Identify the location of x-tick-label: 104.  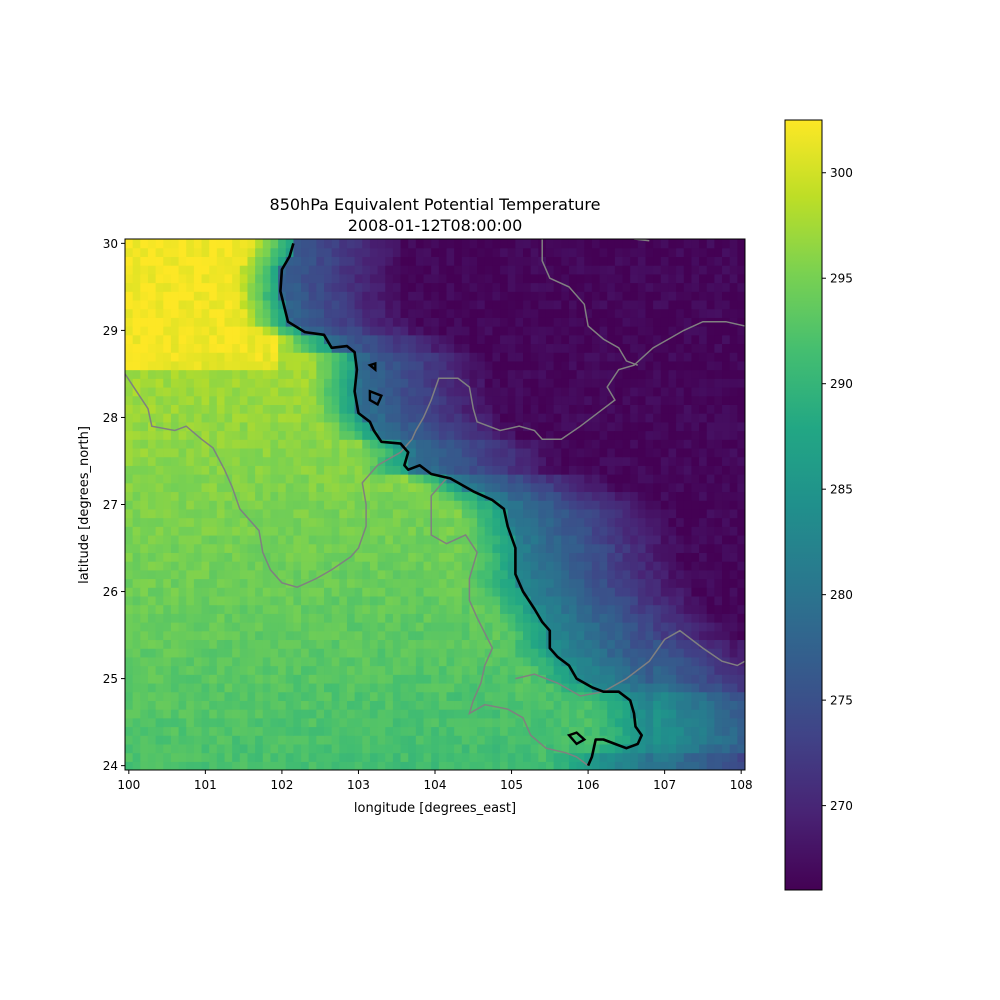
(435, 785).